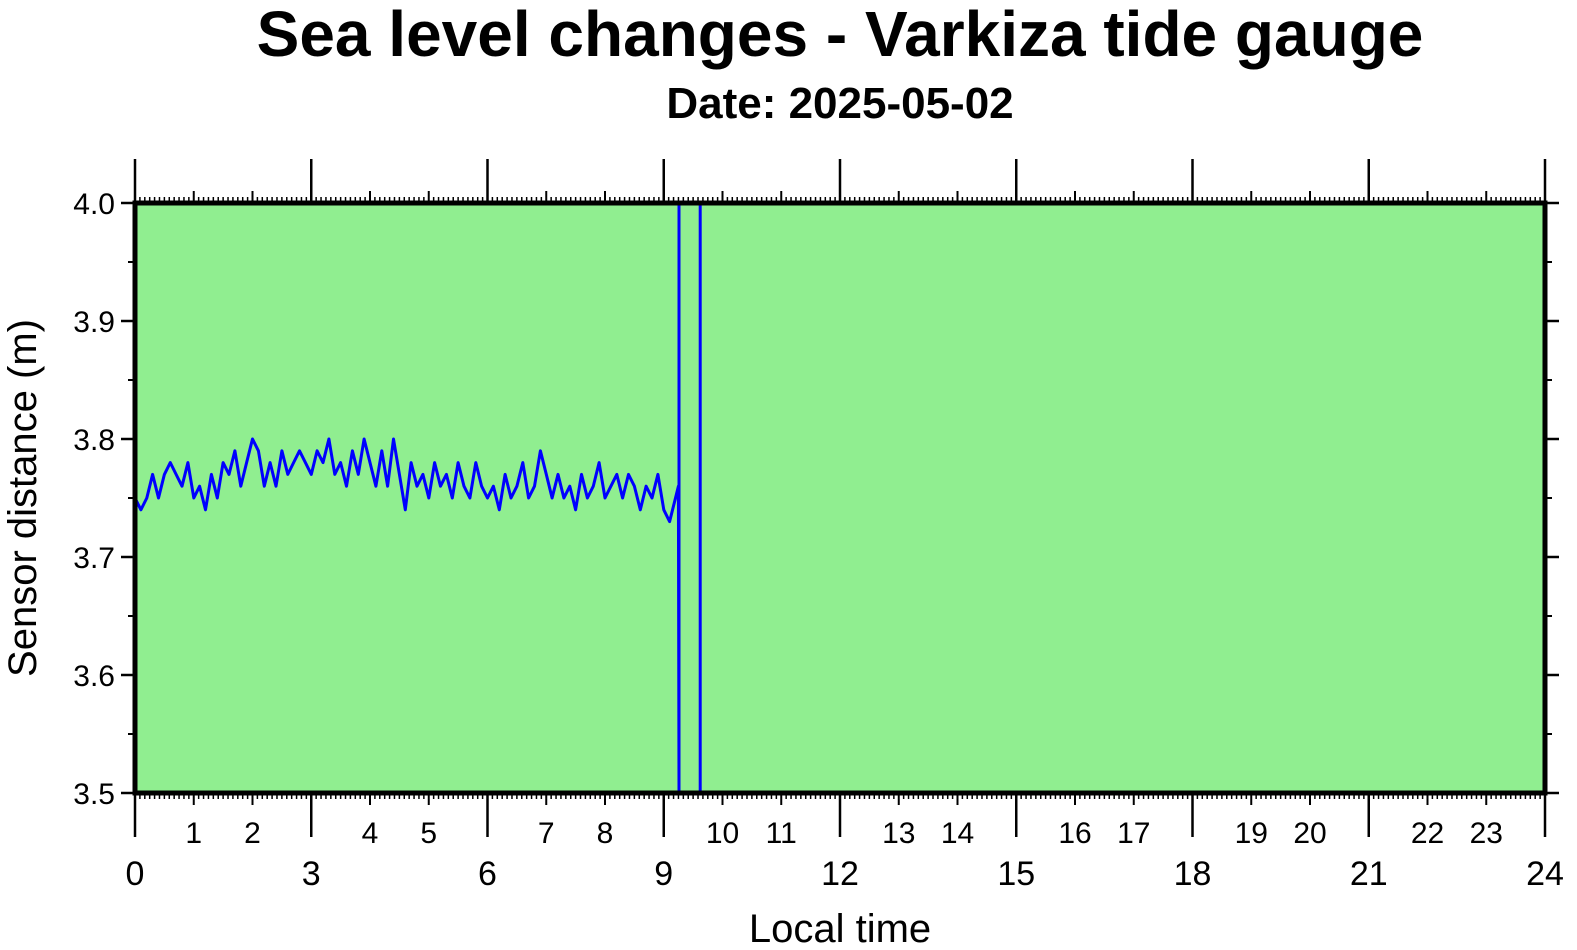 The height and width of the screenshot is (950, 1577). Describe the element at coordinates (94, 676) in the screenshot. I see `y-tick-label: 3.6` at that location.